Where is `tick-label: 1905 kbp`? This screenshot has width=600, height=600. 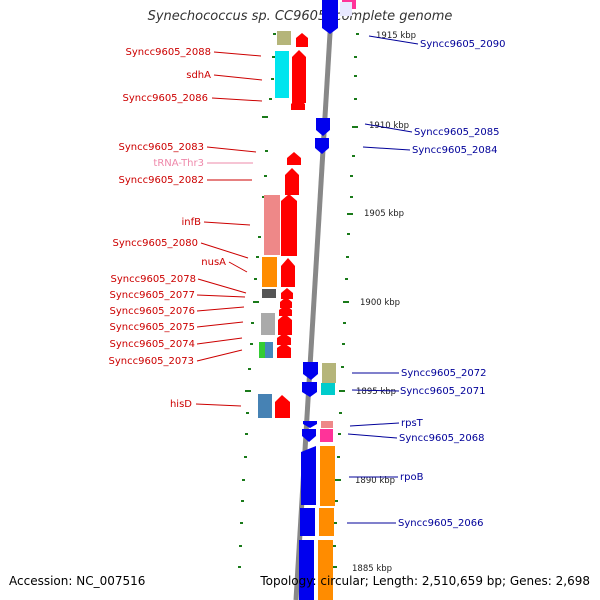
tick-label: 1905 kbp is located at coordinates (384, 214).